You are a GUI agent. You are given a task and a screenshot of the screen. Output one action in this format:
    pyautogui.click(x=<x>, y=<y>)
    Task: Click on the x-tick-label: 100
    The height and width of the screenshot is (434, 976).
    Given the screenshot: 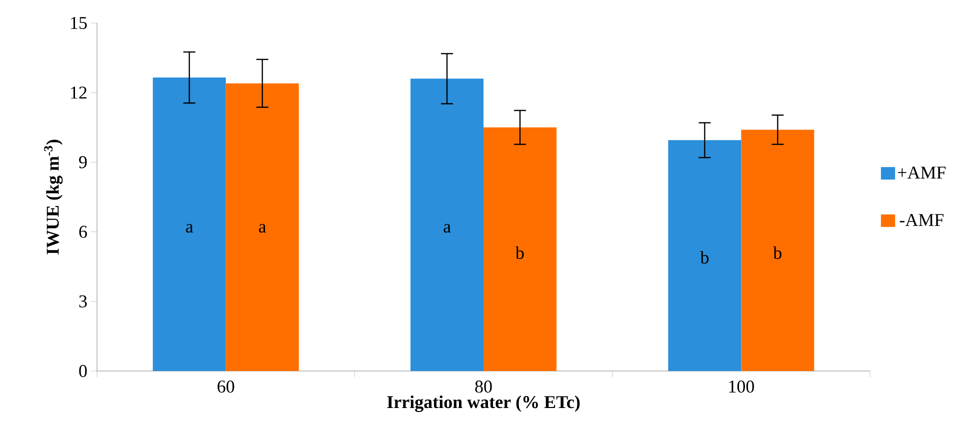 What is the action you would take?
    pyautogui.click(x=741, y=386)
    